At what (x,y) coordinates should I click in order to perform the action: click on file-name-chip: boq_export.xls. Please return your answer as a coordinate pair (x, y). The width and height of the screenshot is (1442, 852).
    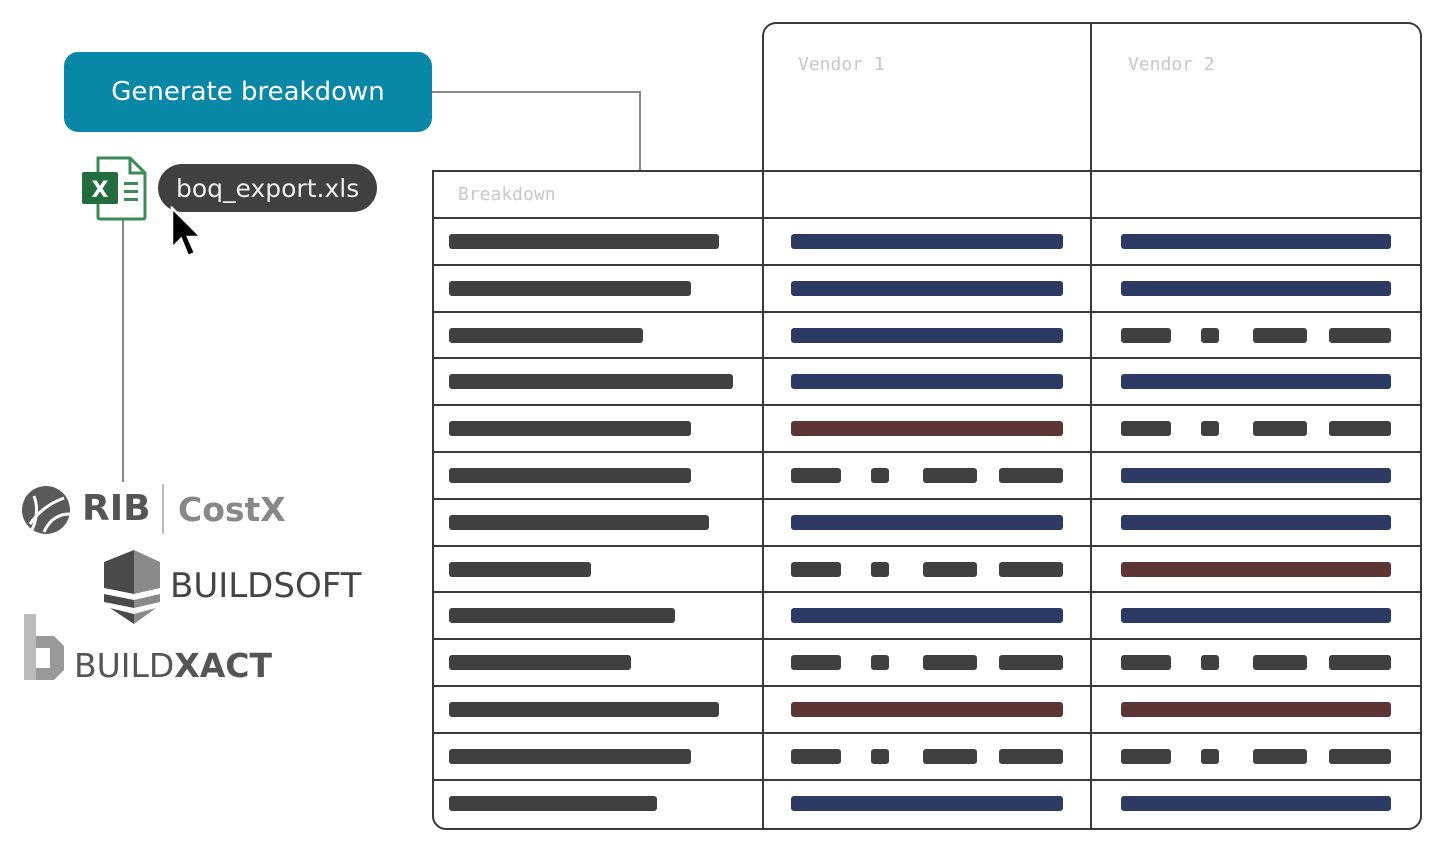
    Looking at the image, I should click on (268, 188).